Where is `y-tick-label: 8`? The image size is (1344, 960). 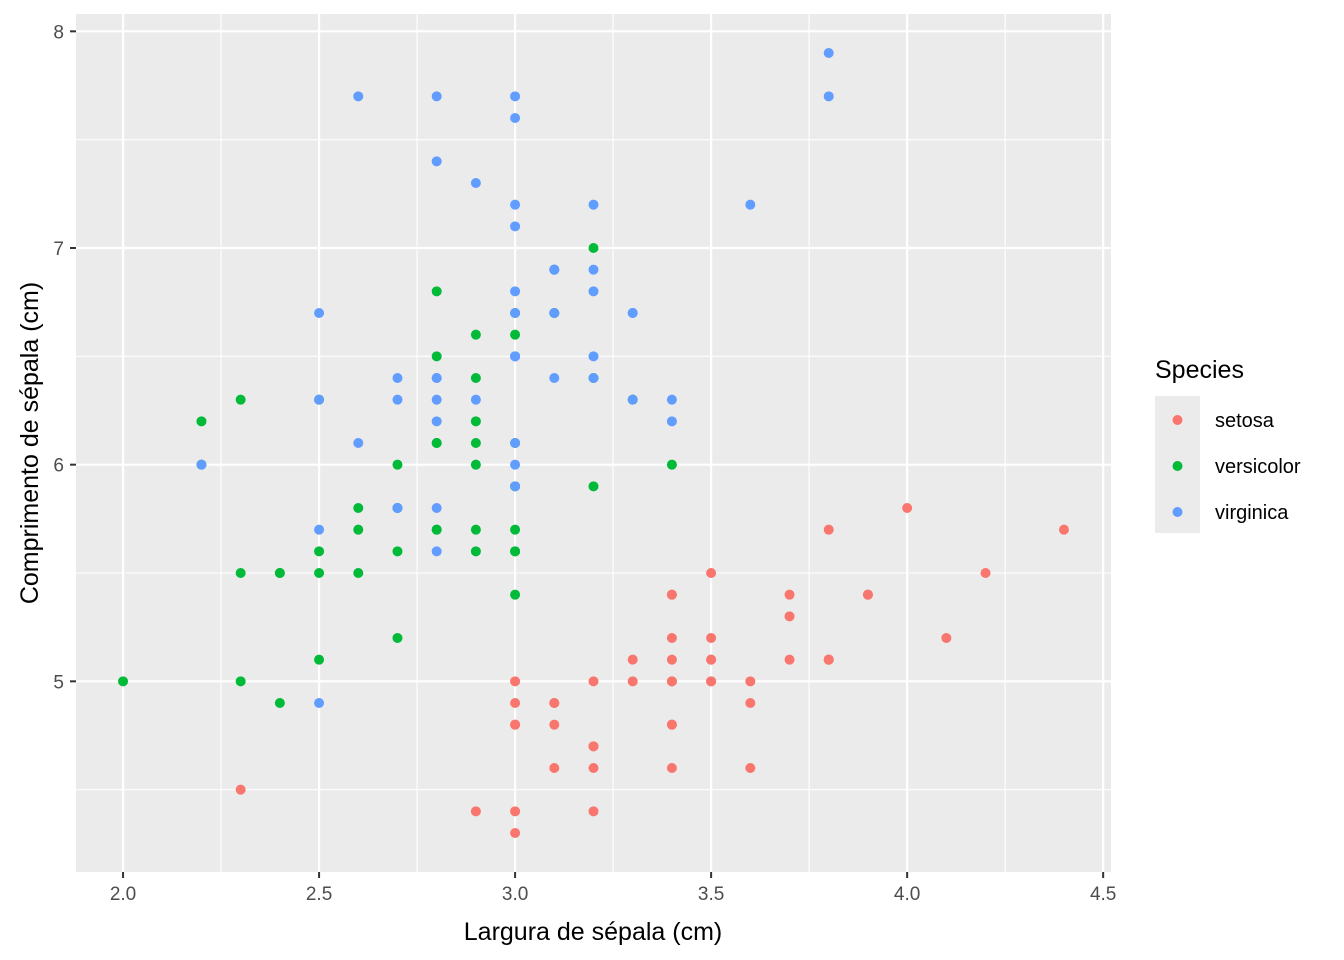 y-tick-label: 8 is located at coordinates (58, 32).